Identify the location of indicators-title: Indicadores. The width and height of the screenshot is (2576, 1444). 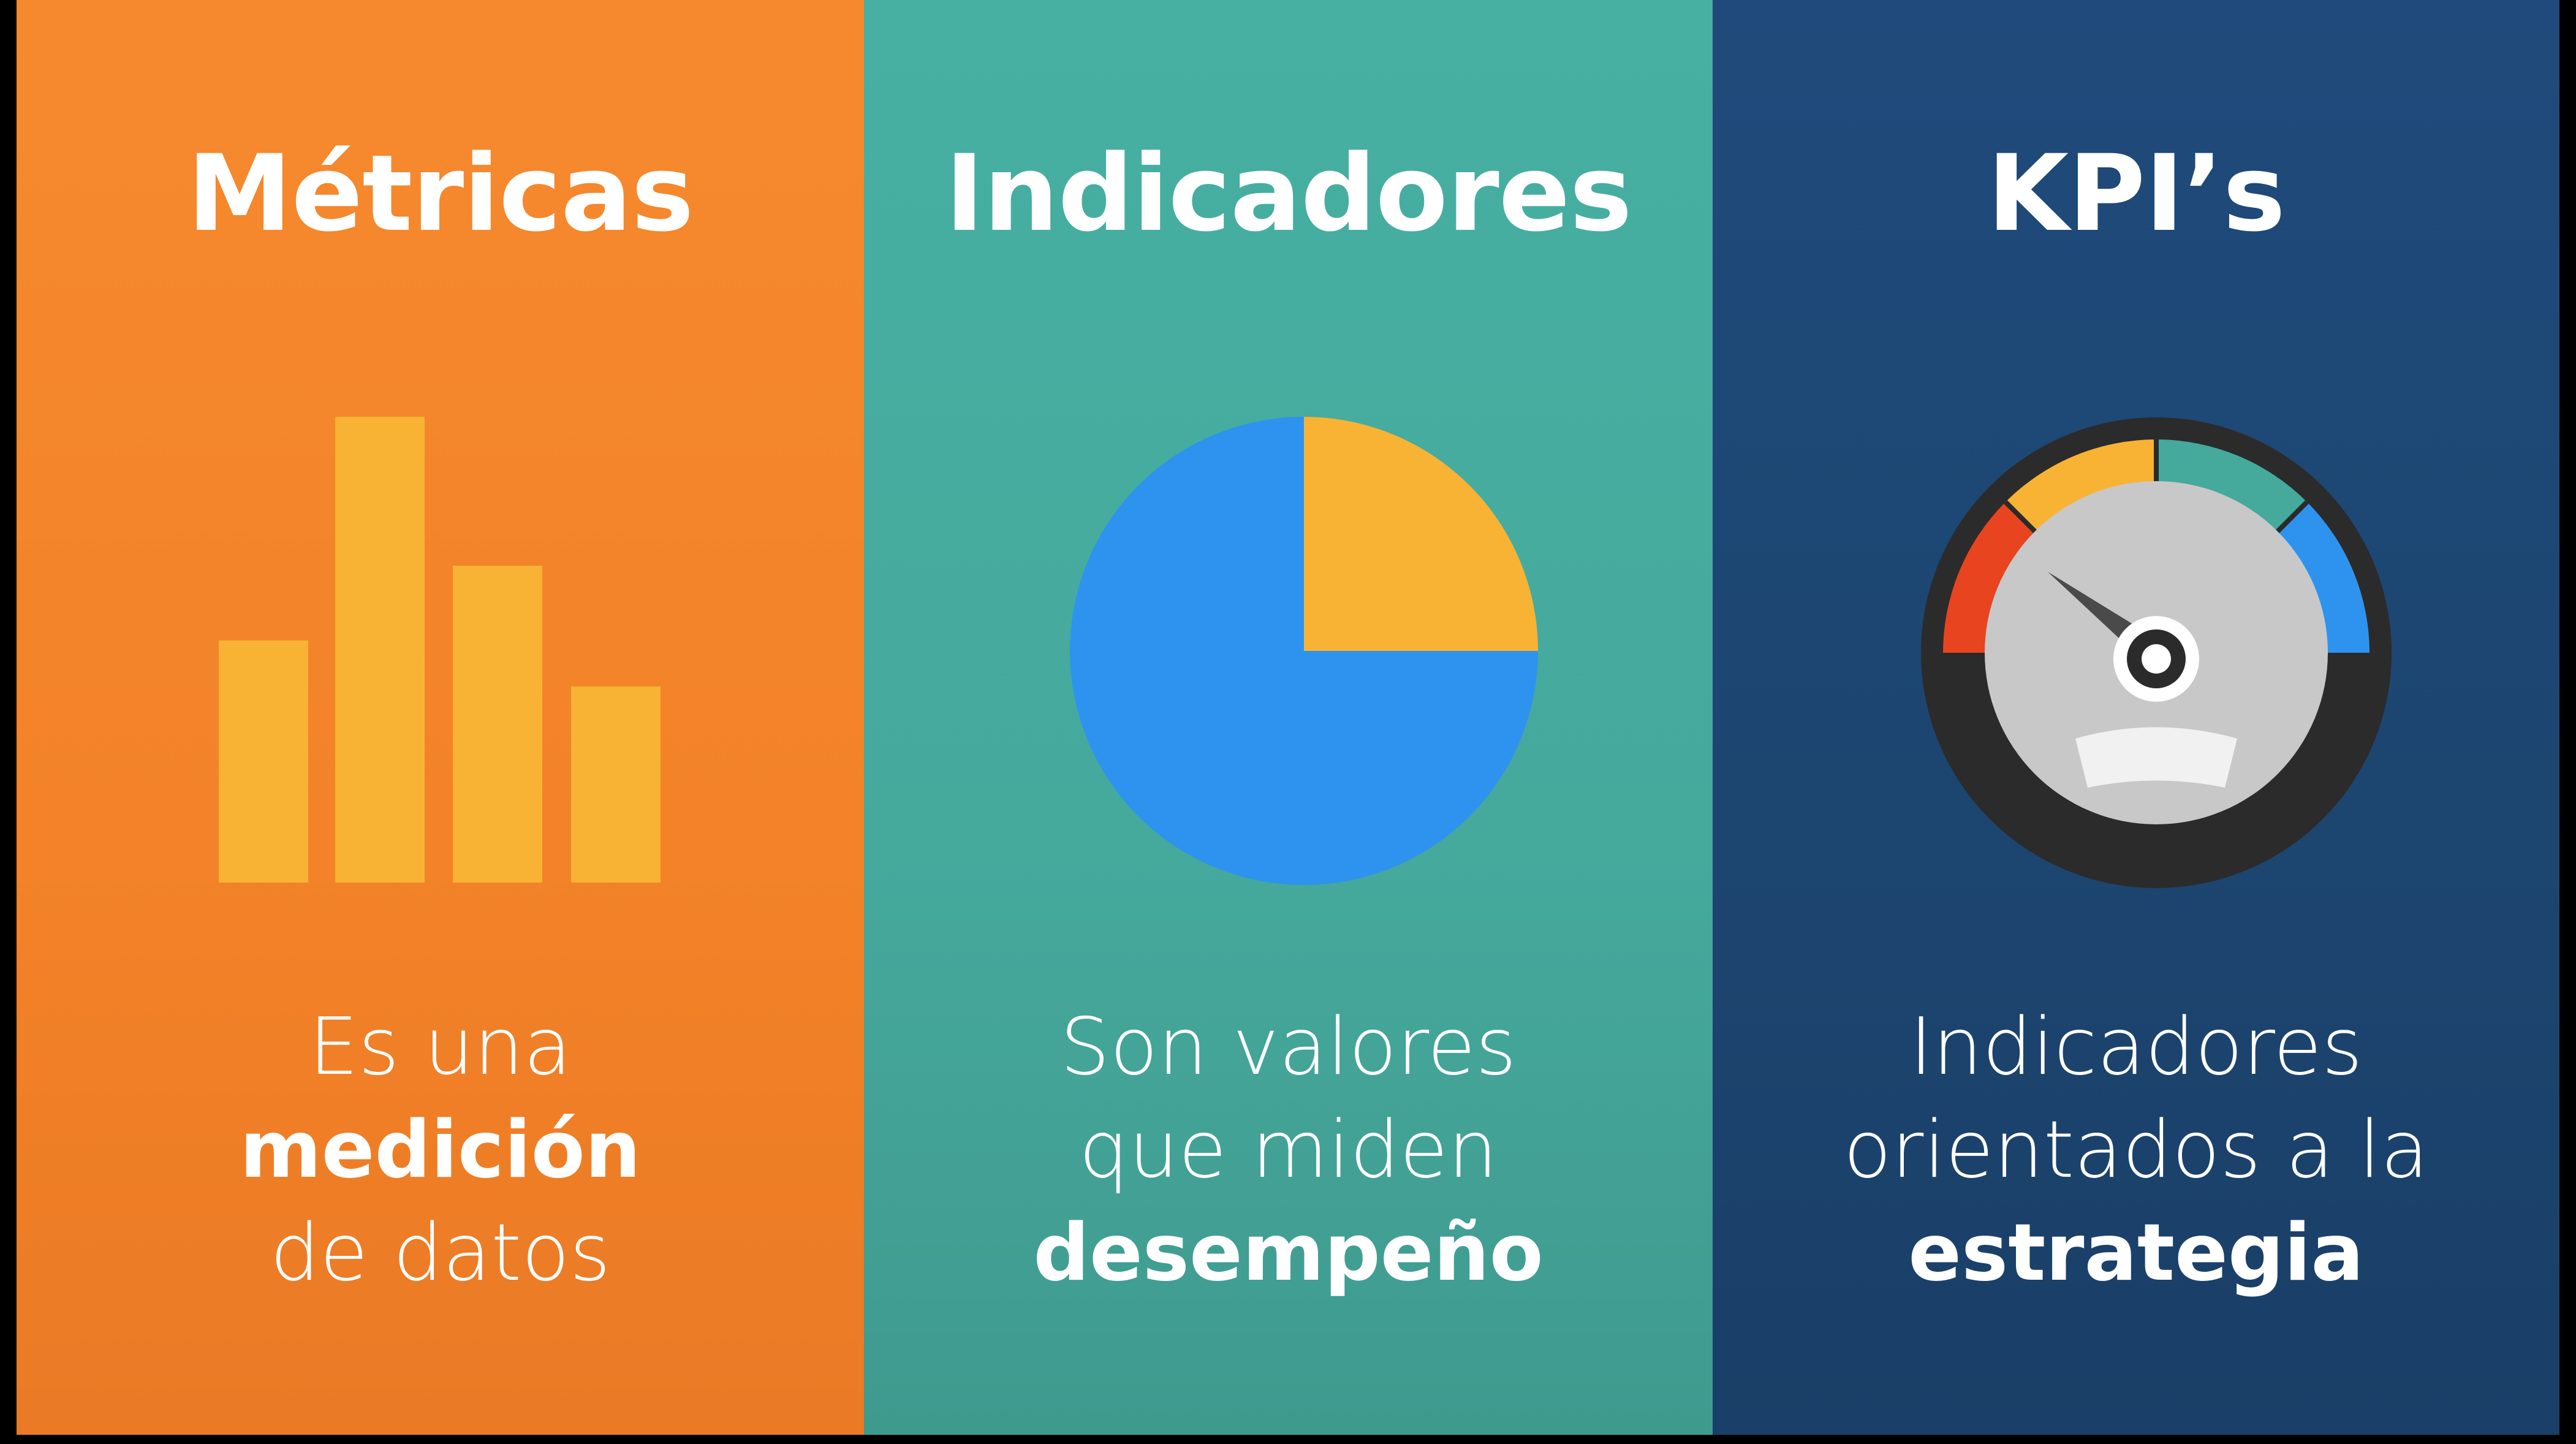
(1288, 193).